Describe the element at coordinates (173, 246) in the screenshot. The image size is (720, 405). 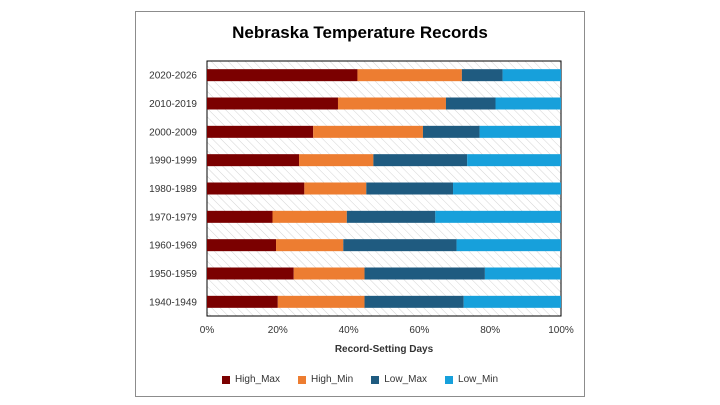
I see `category-label: 1960-1969` at that location.